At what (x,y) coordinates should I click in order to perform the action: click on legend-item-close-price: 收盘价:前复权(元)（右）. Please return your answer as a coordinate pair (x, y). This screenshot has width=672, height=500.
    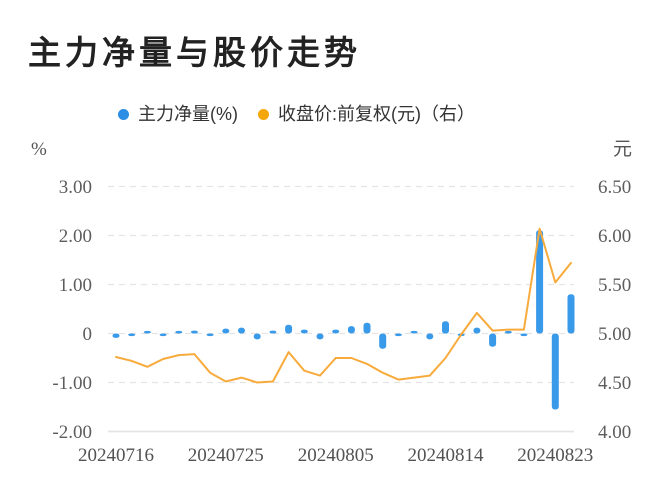
    Looking at the image, I should click on (366, 114).